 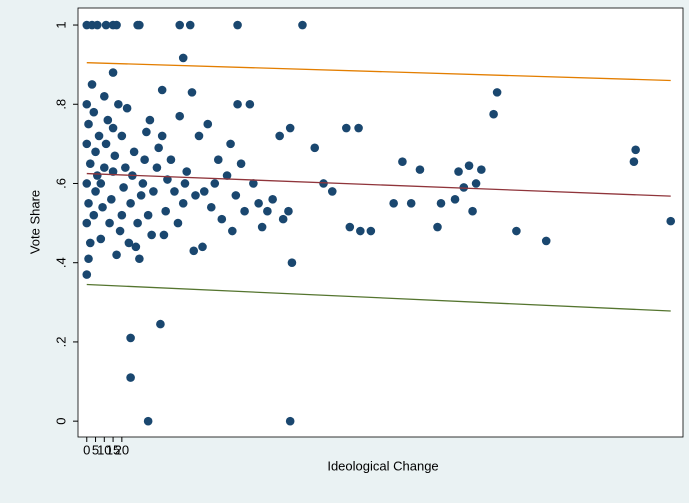 What do you see at coordinates (60, 183) in the screenshot?
I see `y-tick-label: .6` at bounding box center [60, 183].